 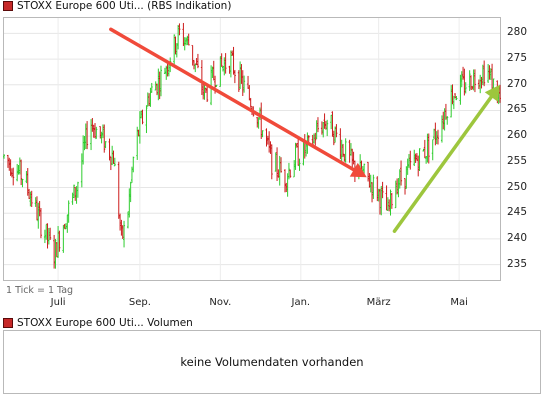 What do you see at coordinates (517, 186) in the screenshot?
I see `y-tick-label: 250` at bounding box center [517, 186].